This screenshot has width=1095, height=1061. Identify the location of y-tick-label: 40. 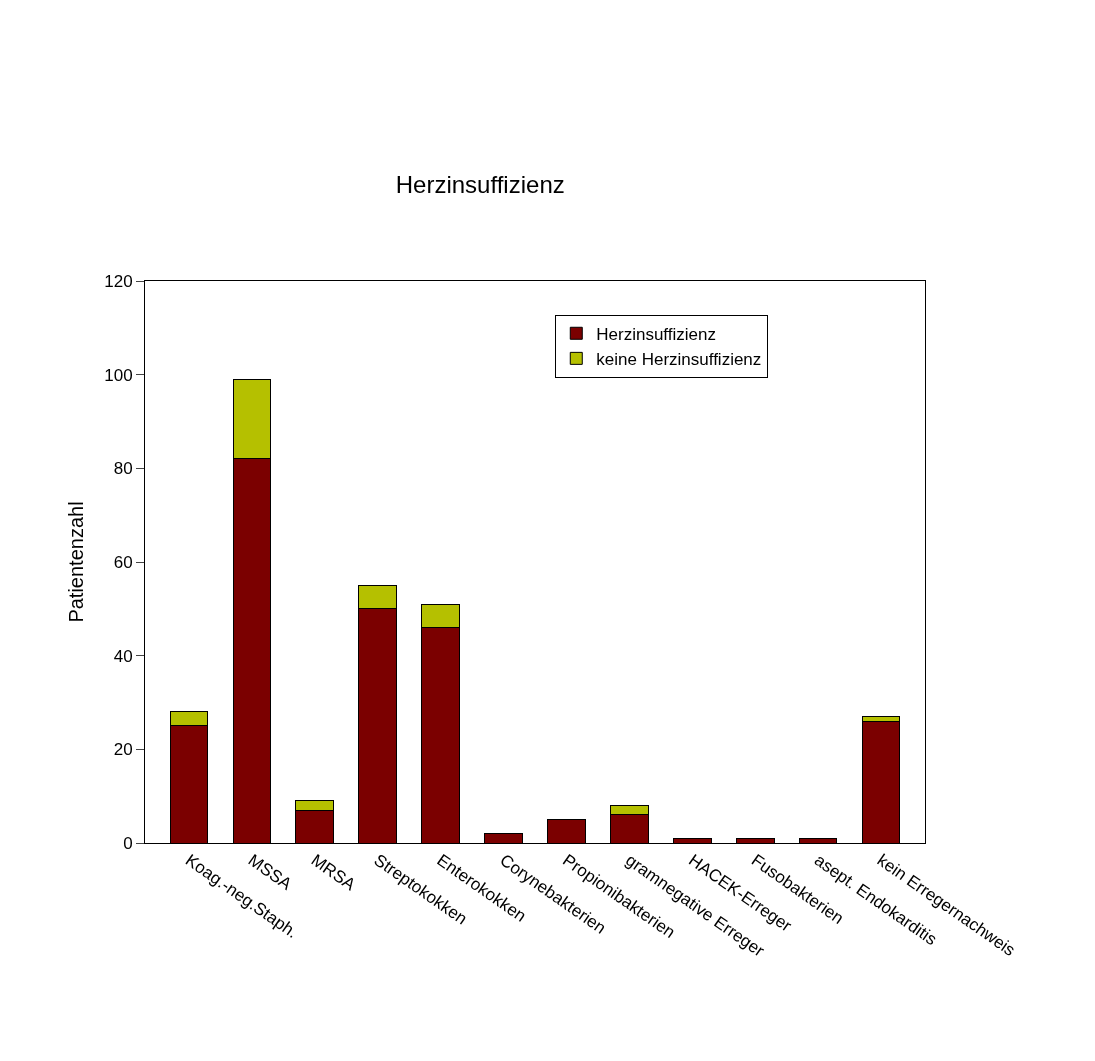
(123, 656).